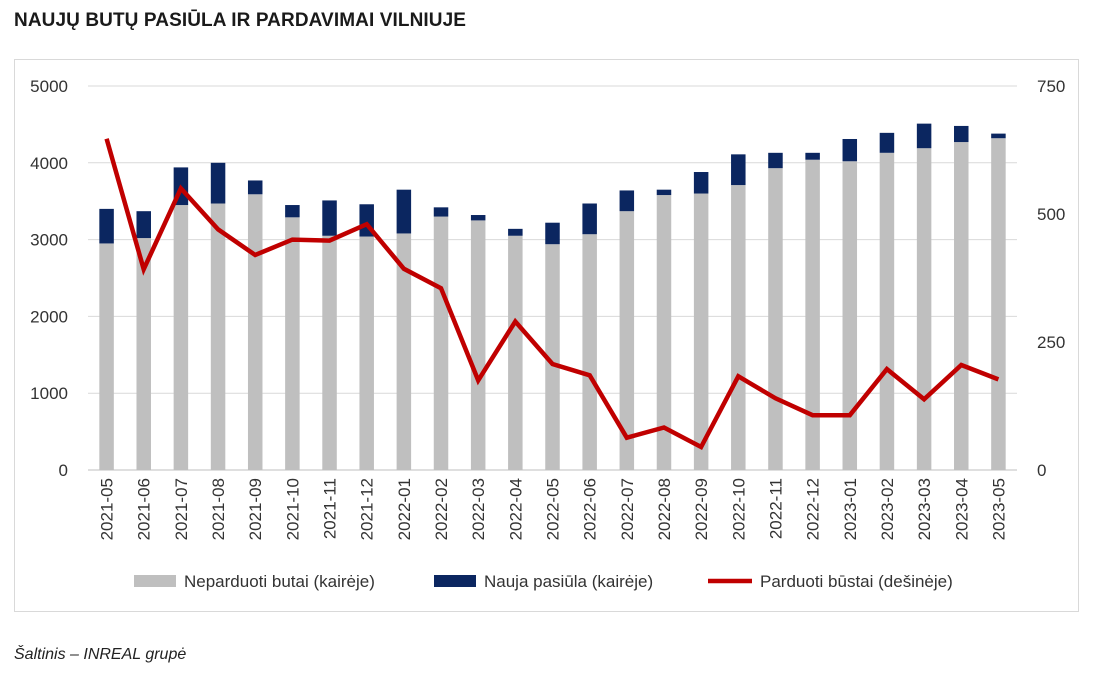 The width and height of the screenshot is (1095, 684). I want to click on x-tick-label: 2023-03, so click(924, 509).